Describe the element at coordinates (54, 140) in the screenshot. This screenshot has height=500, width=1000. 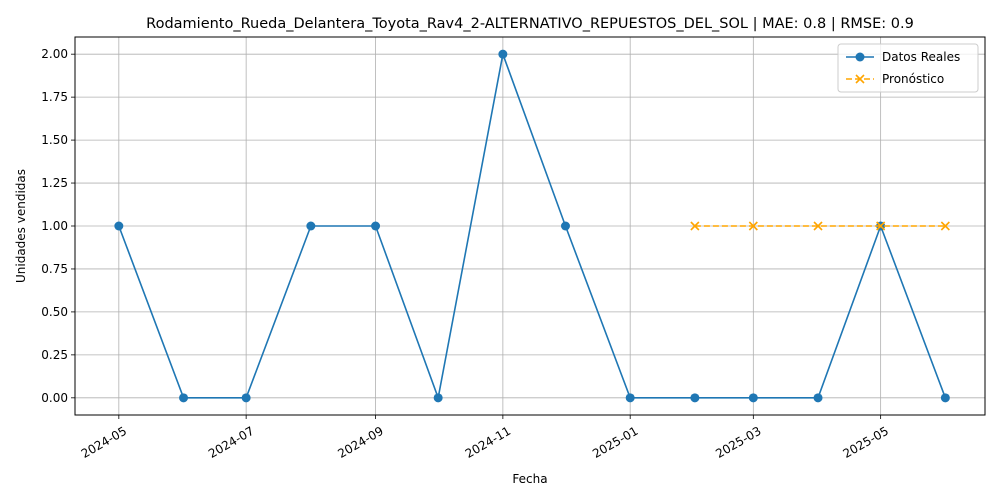
I see `y-tick-label: 1.50` at that location.